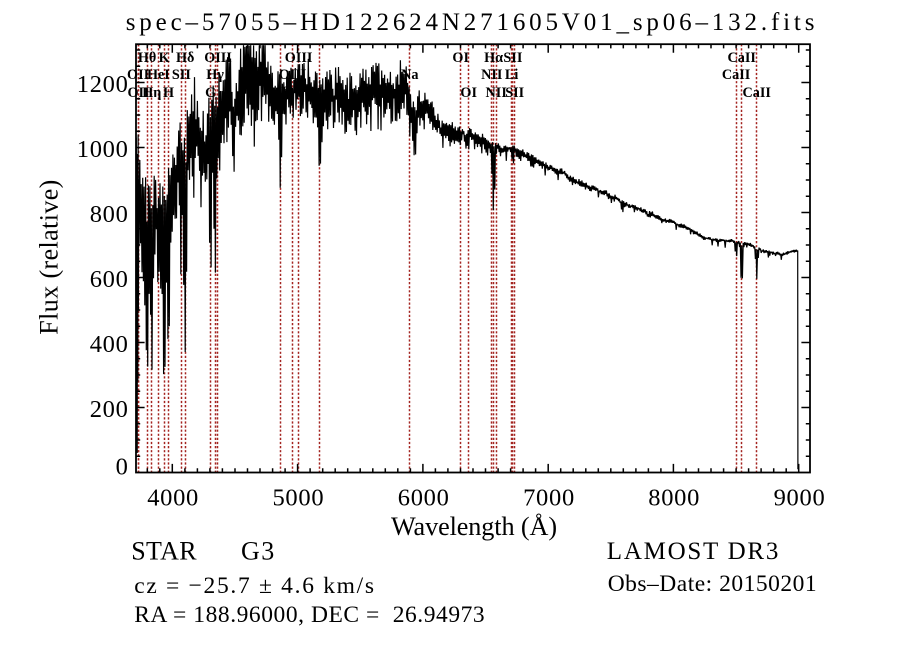 The width and height of the screenshot is (900, 649). I want to click on svg-text: G, so click(210, 93).